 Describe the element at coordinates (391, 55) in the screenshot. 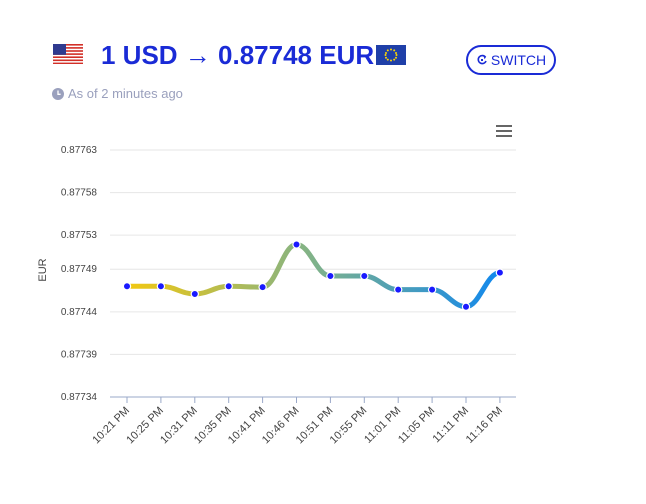

I see `eu-flag-icon` at that location.